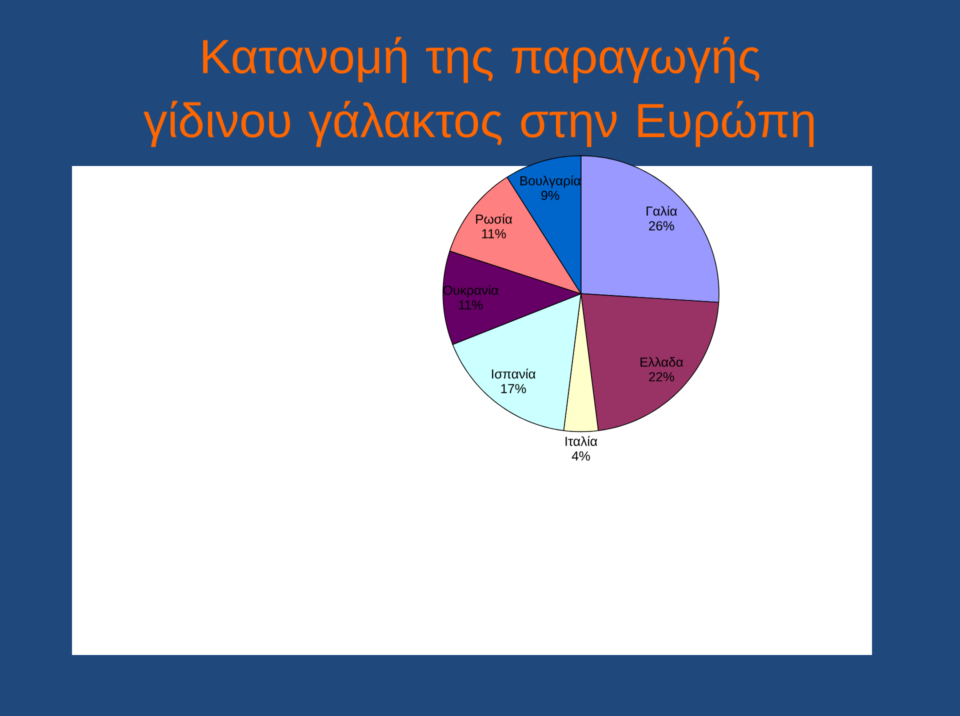  What do you see at coordinates (550, 195) in the screenshot?
I see `data-label: 9%` at bounding box center [550, 195].